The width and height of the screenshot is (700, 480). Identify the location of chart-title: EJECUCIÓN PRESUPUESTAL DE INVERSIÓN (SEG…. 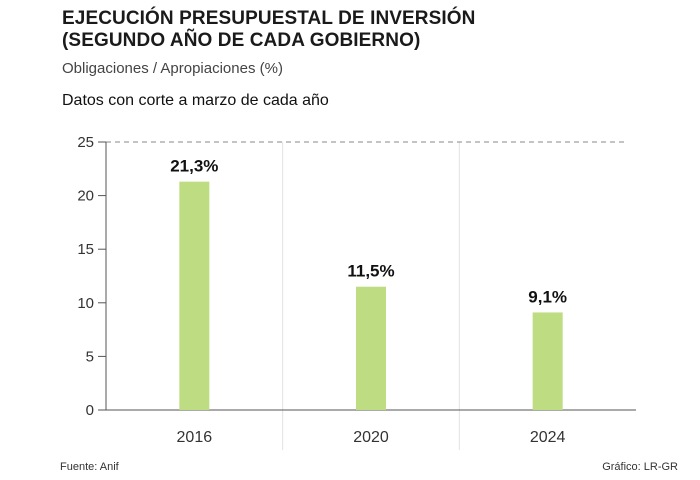
(268, 30).